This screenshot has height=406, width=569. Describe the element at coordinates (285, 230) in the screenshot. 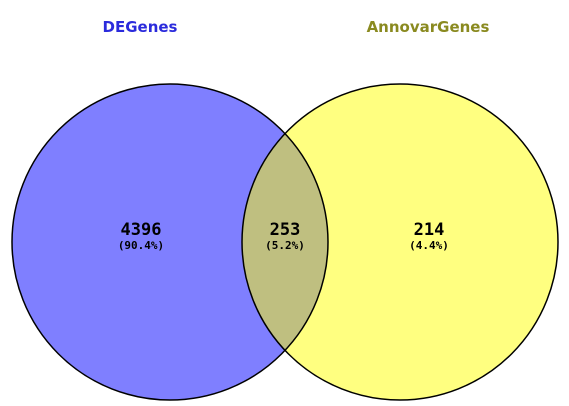

I see `intersection-count: 253` at that location.